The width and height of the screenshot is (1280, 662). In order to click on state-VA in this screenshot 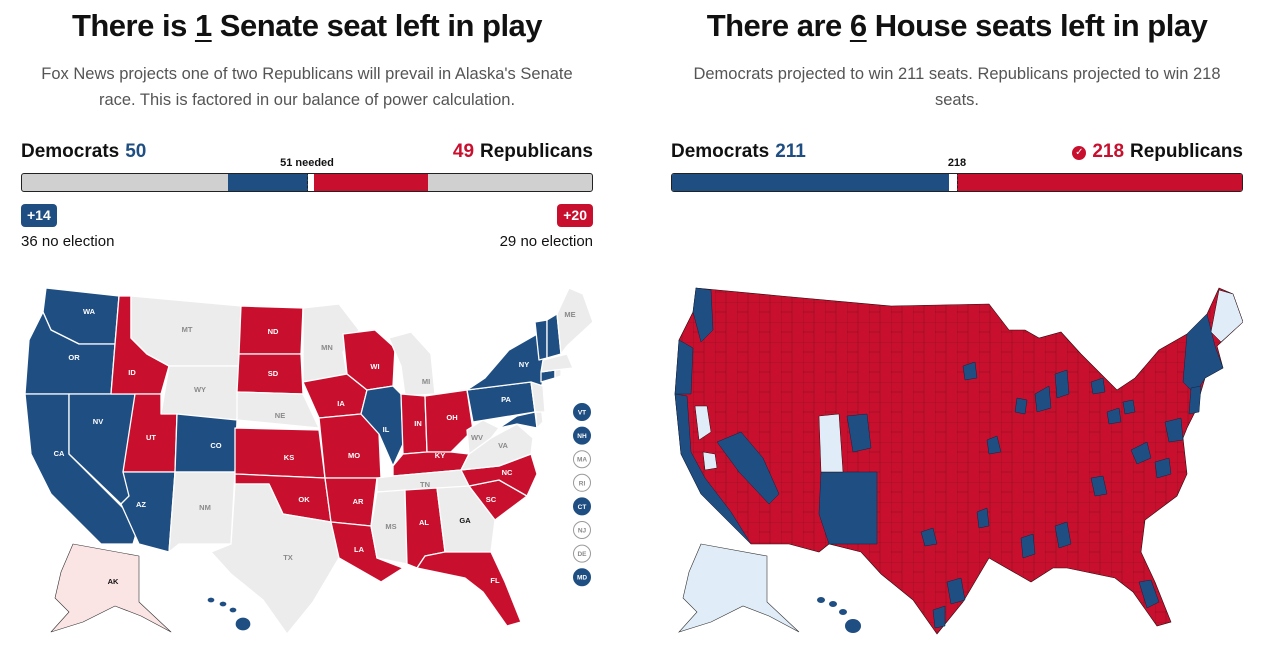, I will do `click(497, 447)`.